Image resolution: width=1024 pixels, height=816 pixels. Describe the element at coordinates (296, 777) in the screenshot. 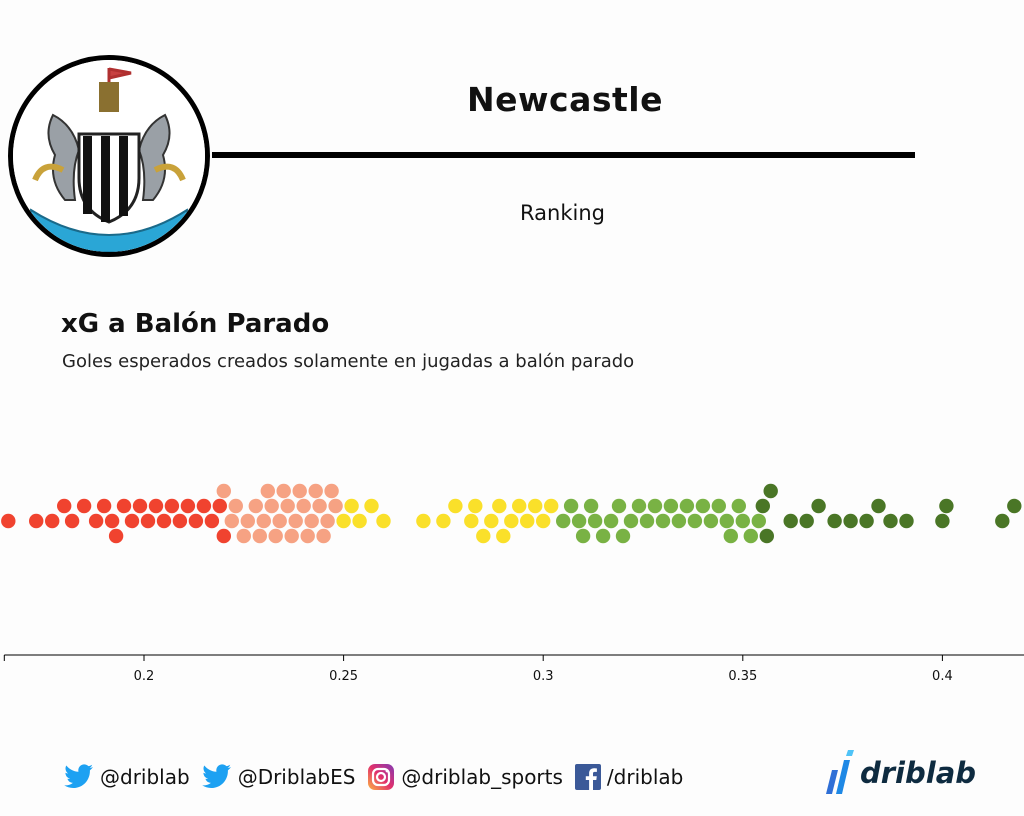

I see `twitter-handle-2: @DriblabES` at that location.